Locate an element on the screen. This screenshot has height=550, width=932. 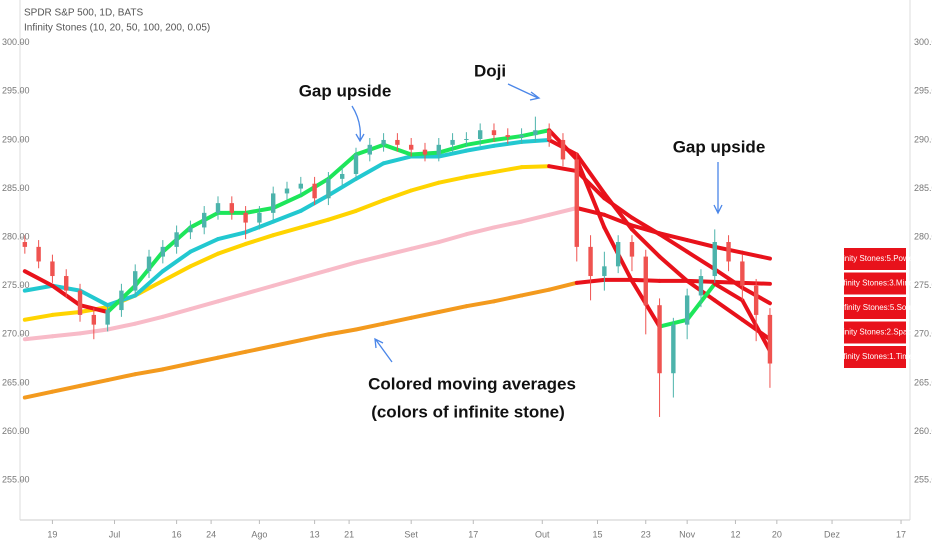
x-tick-label: 23 is located at coordinates (646, 534).